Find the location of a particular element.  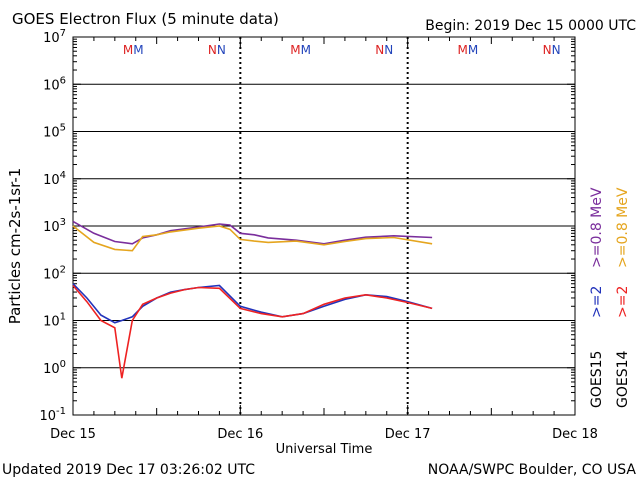

x-axis-label: Universal Time is located at coordinates (324, 449).